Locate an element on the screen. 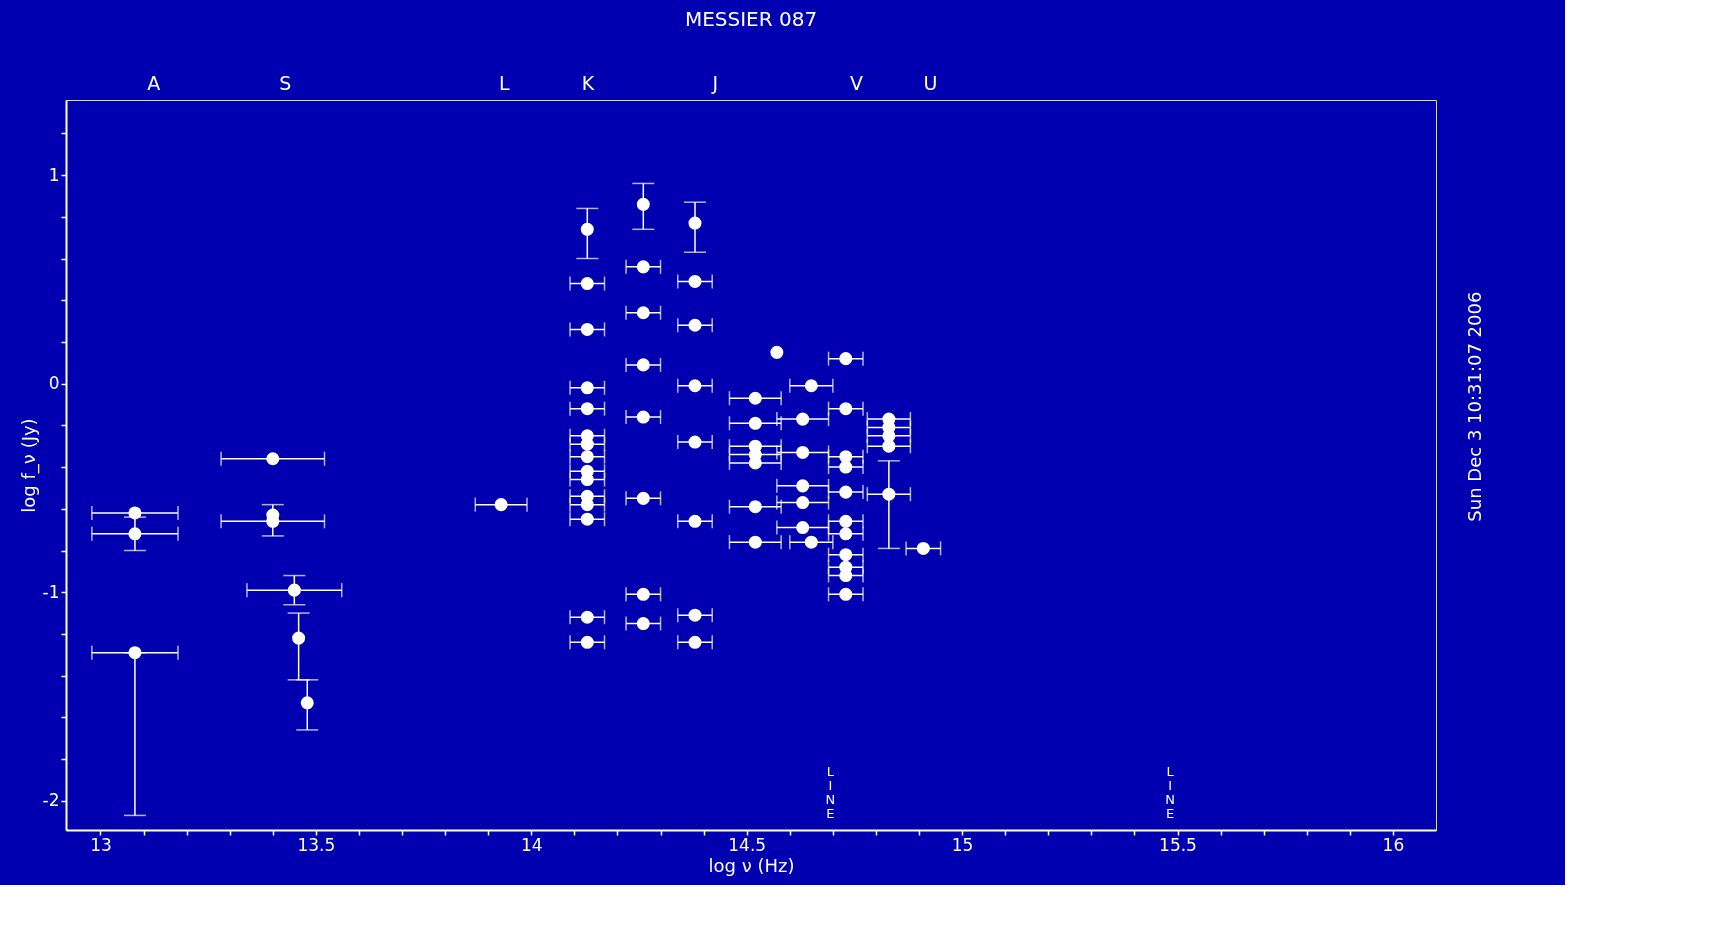 The image size is (1732, 952). y-tick-label: -2 is located at coordinates (51, 800).